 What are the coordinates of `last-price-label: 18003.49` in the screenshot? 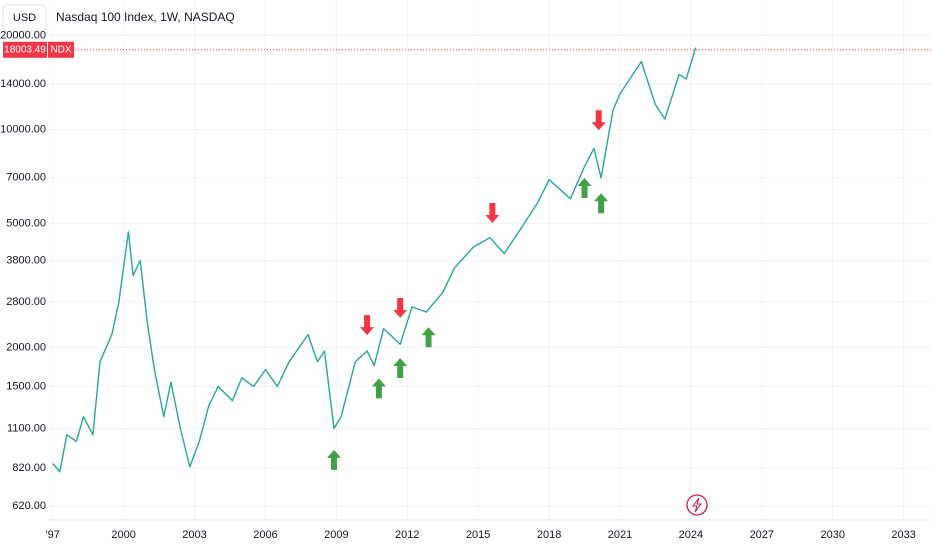 It's located at (25, 49).